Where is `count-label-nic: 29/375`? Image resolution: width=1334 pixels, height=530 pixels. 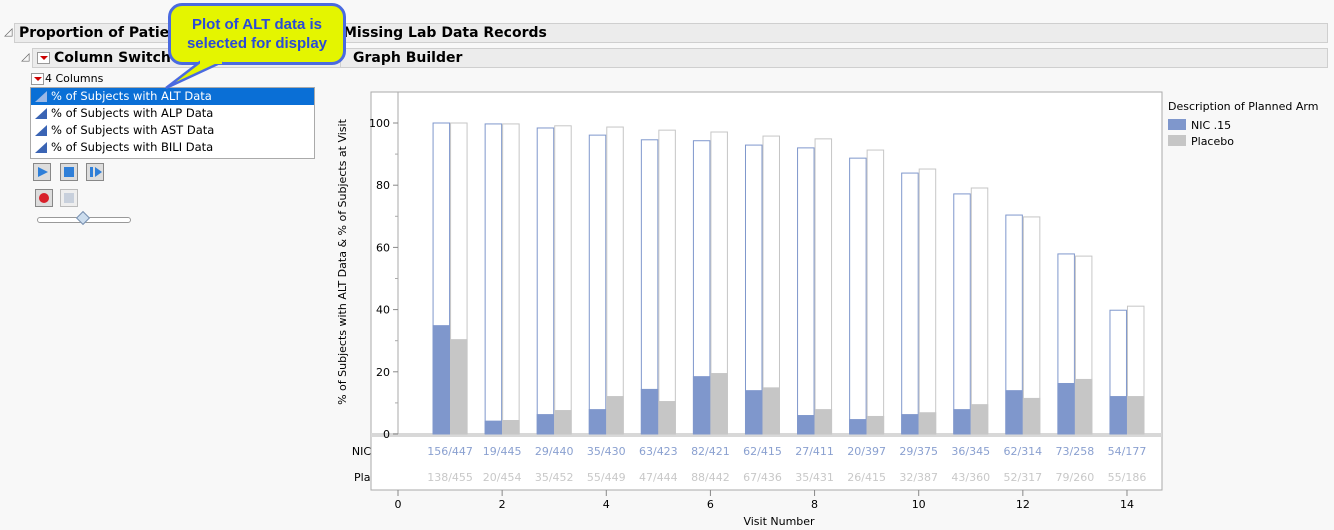 count-label-nic: 29/375 is located at coordinates (918, 451).